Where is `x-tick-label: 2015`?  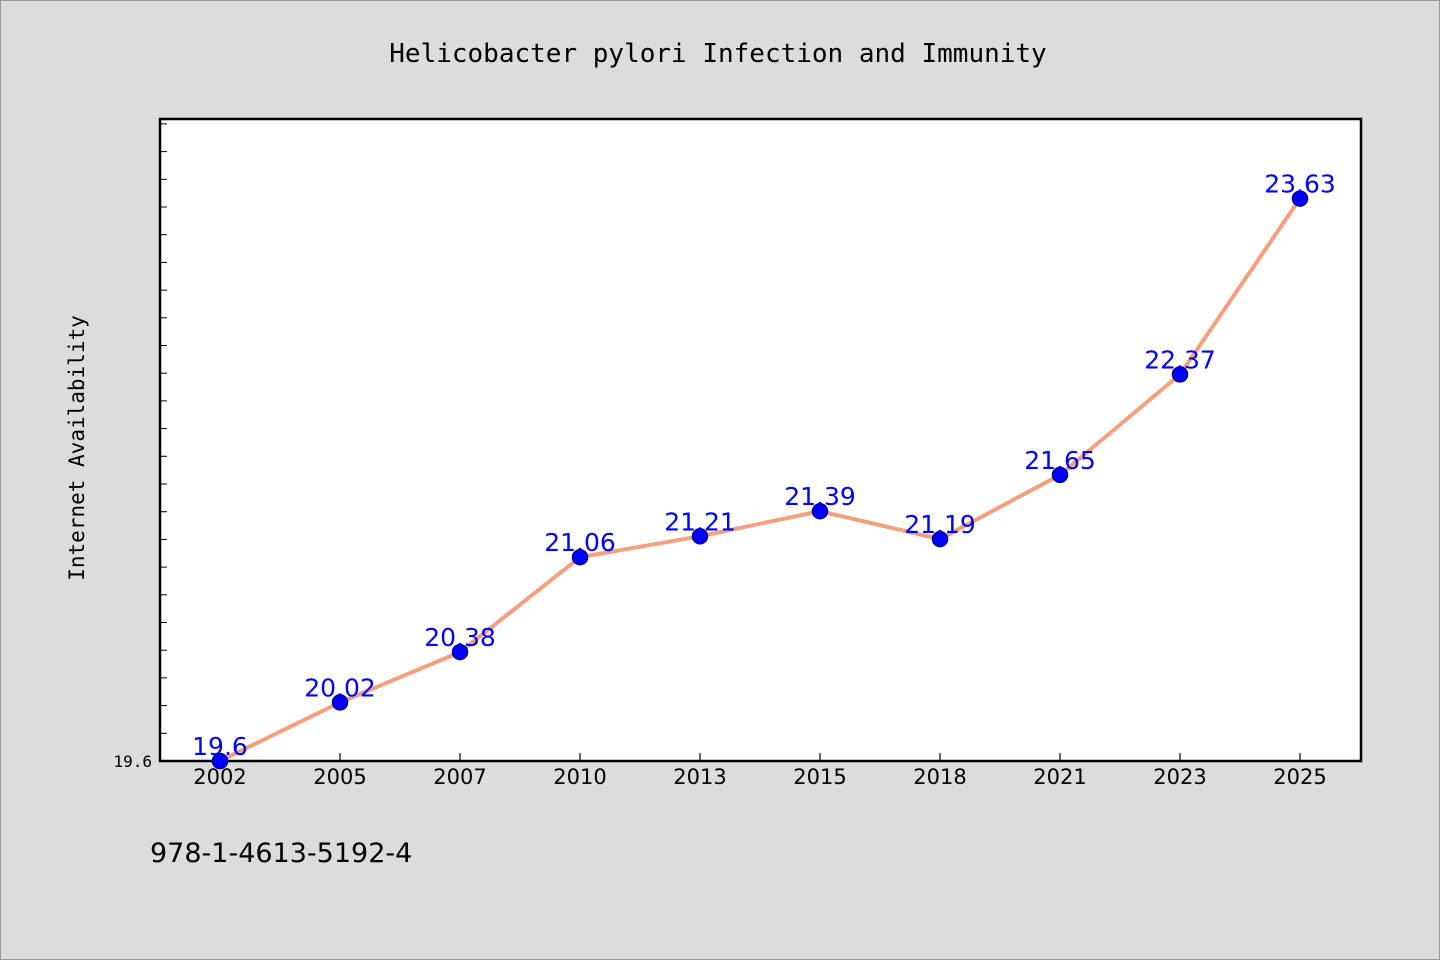 x-tick-label: 2015 is located at coordinates (819, 777).